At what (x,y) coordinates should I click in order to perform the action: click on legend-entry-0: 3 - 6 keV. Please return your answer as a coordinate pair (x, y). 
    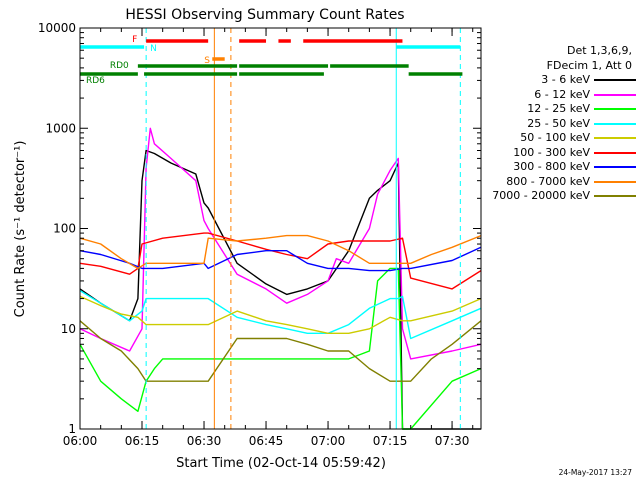
    Looking at the image, I should click on (561, 80).